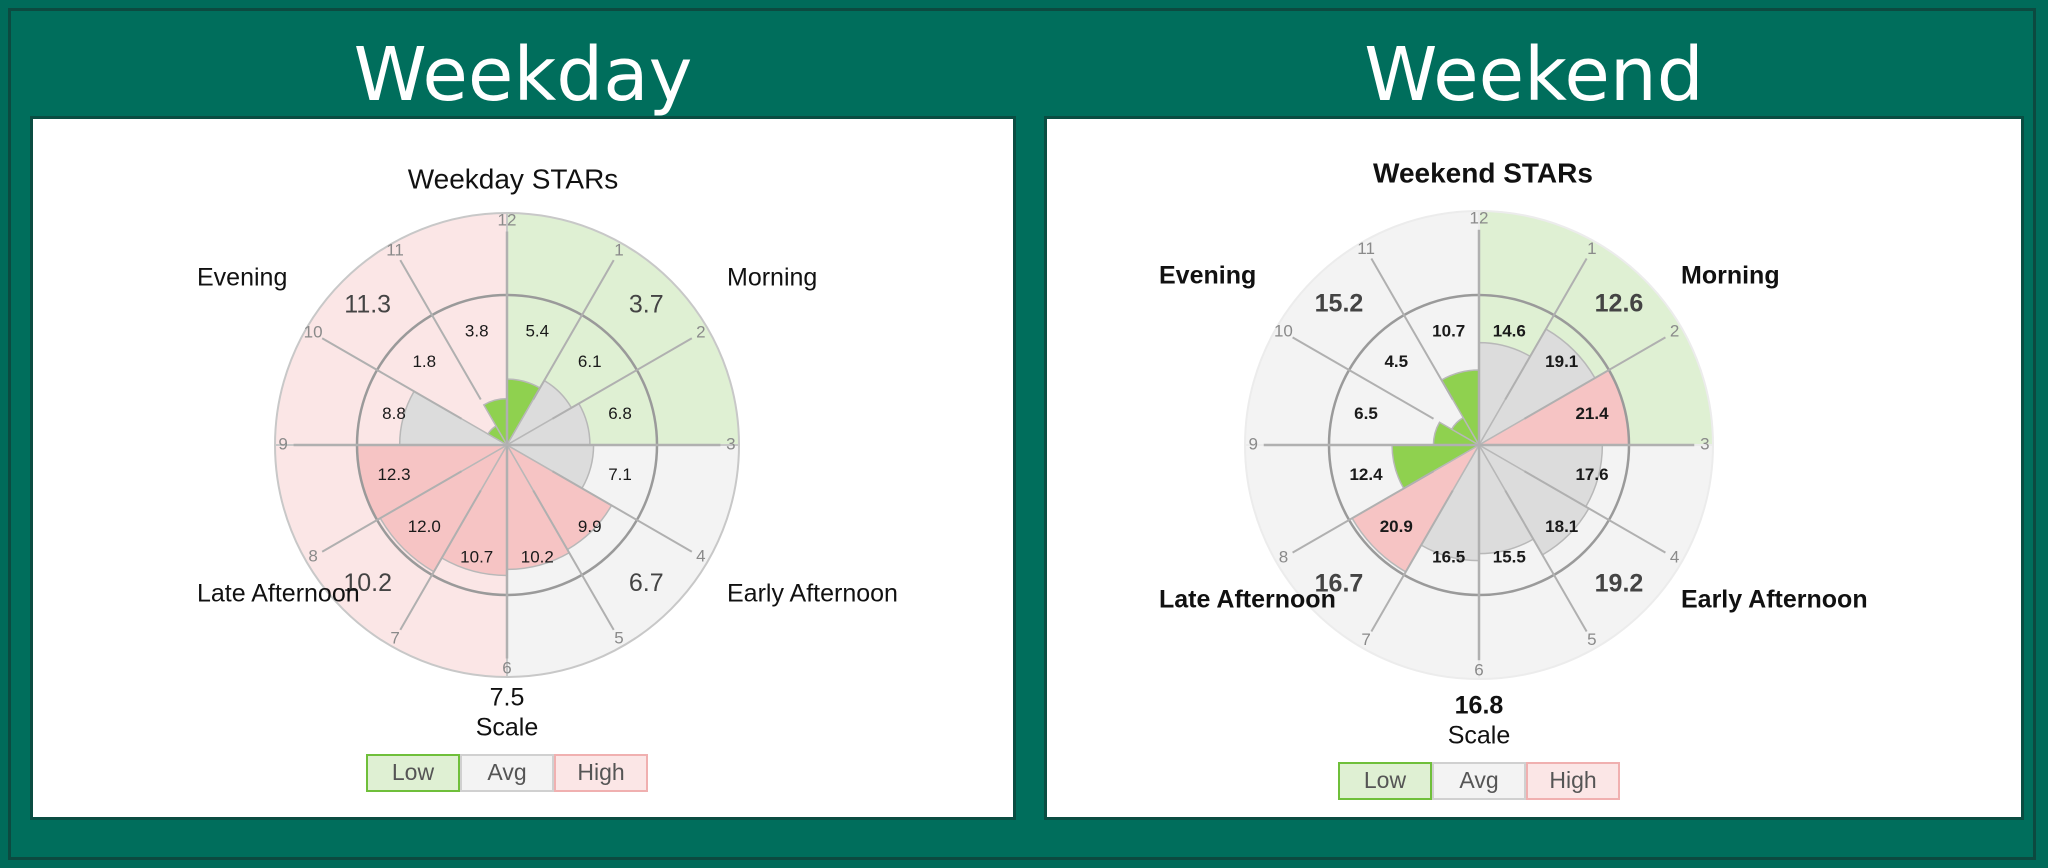 This screenshot has height=868, width=2048. What do you see at coordinates (623, 328) in the screenshot?
I see `weekday-period-sector-morning` at bounding box center [623, 328].